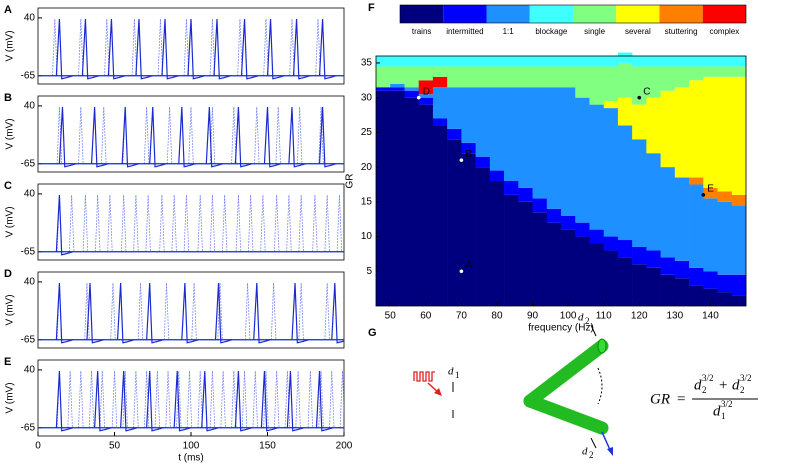 The image size is (787, 464). I want to click on panel-letter: A, so click(8, 10).